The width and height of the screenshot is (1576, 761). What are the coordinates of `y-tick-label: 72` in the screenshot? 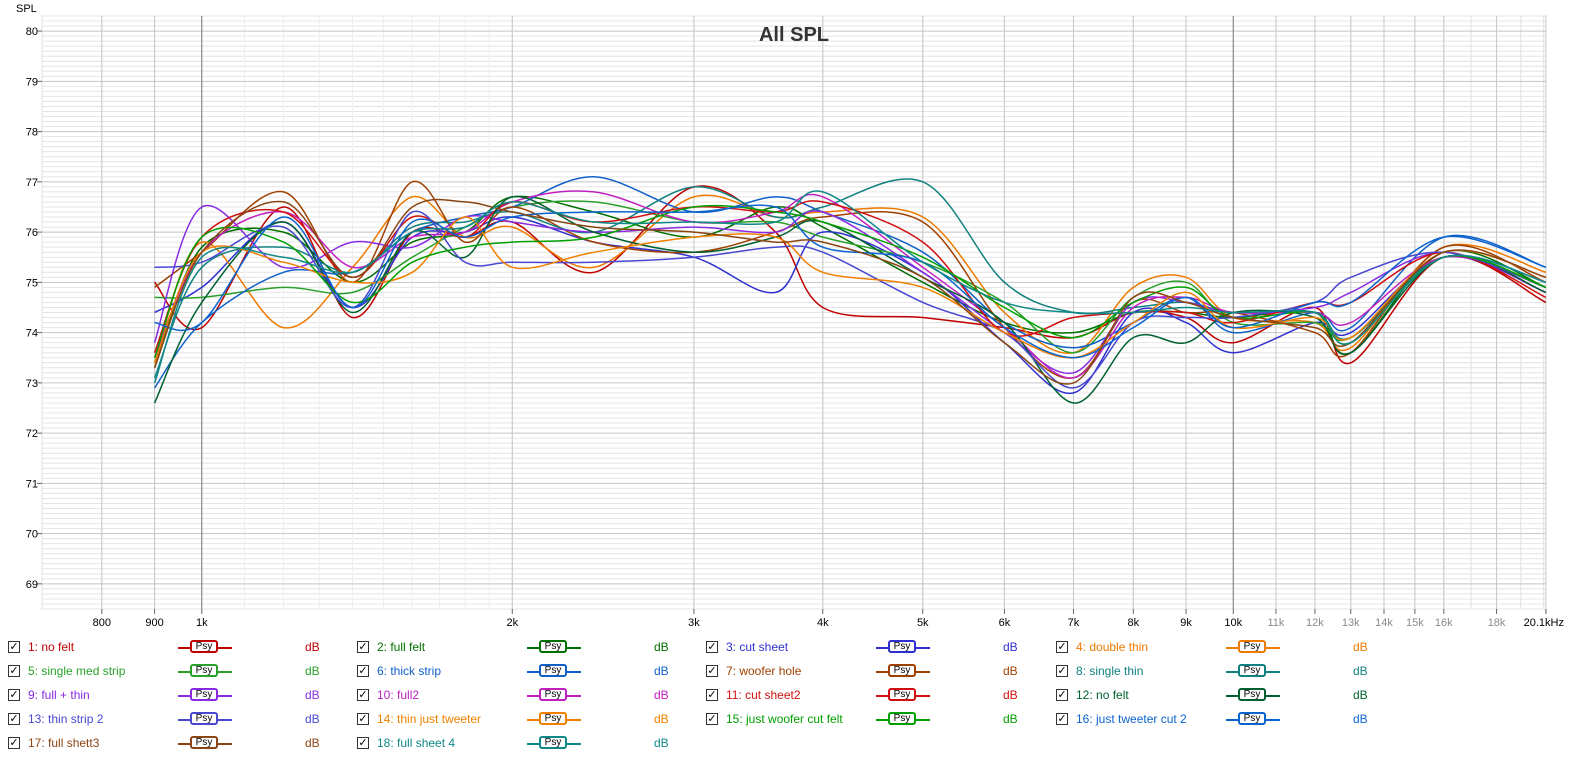 It's located at (32, 434).